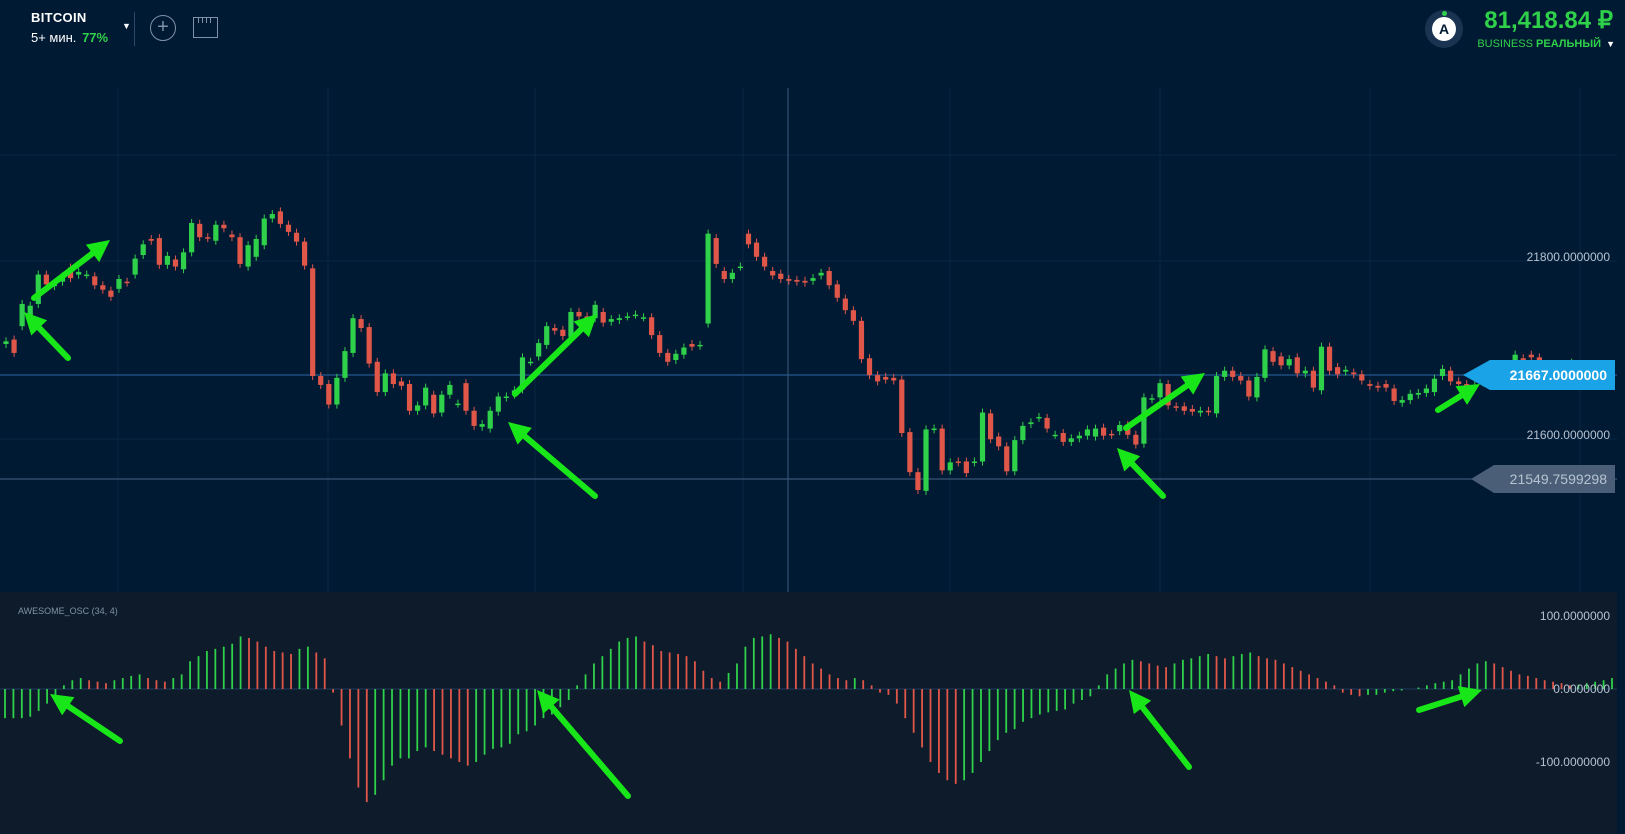 The height and width of the screenshot is (834, 1625). What do you see at coordinates (1548, 20) in the screenshot?
I see `account-balance: 81,418.84 ₽` at bounding box center [1548, 20].